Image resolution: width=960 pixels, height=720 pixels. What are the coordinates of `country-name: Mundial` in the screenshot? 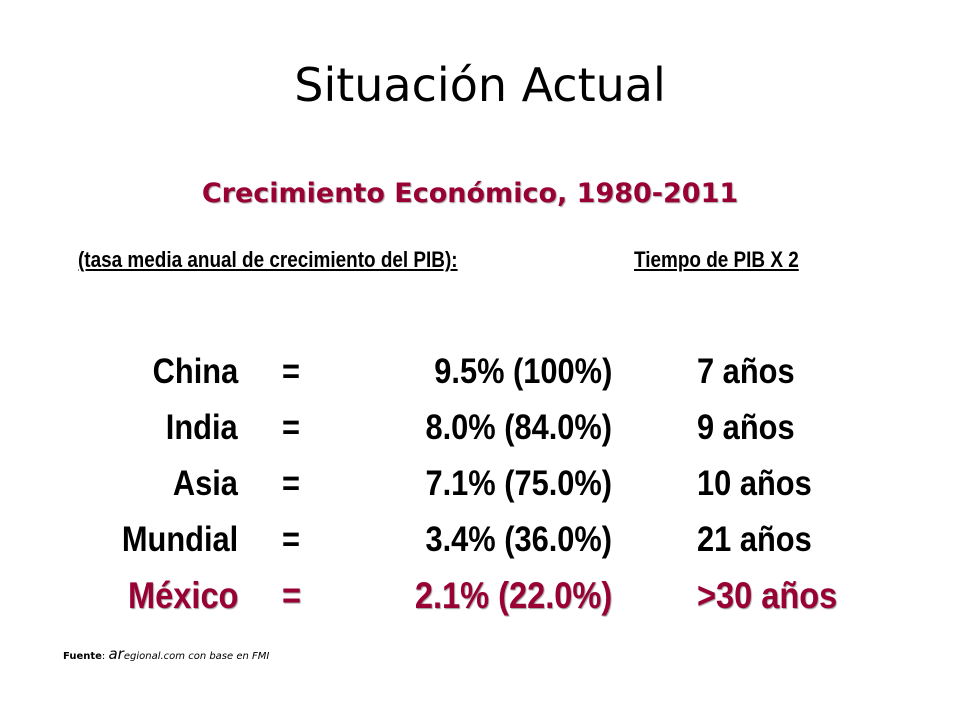 It's located at (179, 539).